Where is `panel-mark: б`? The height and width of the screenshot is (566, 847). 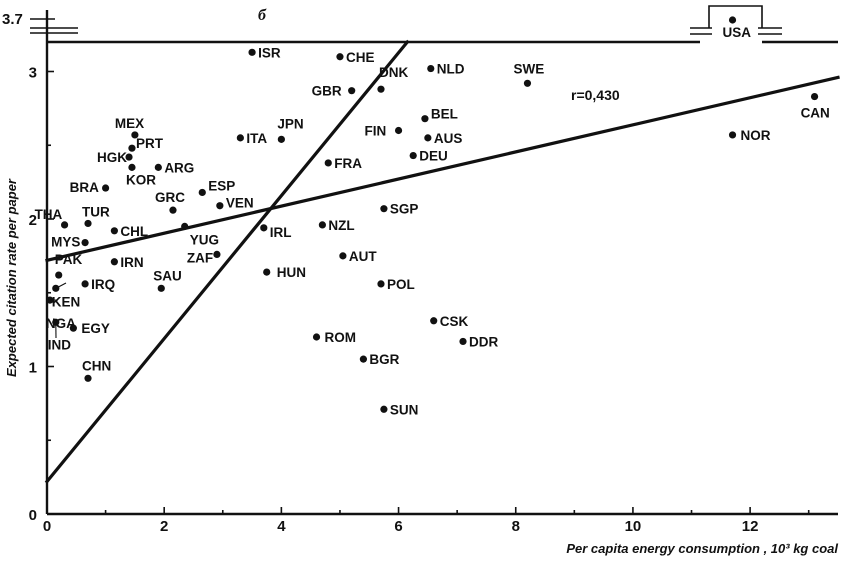
panel-mark: б is located at coordinates (262, 15).